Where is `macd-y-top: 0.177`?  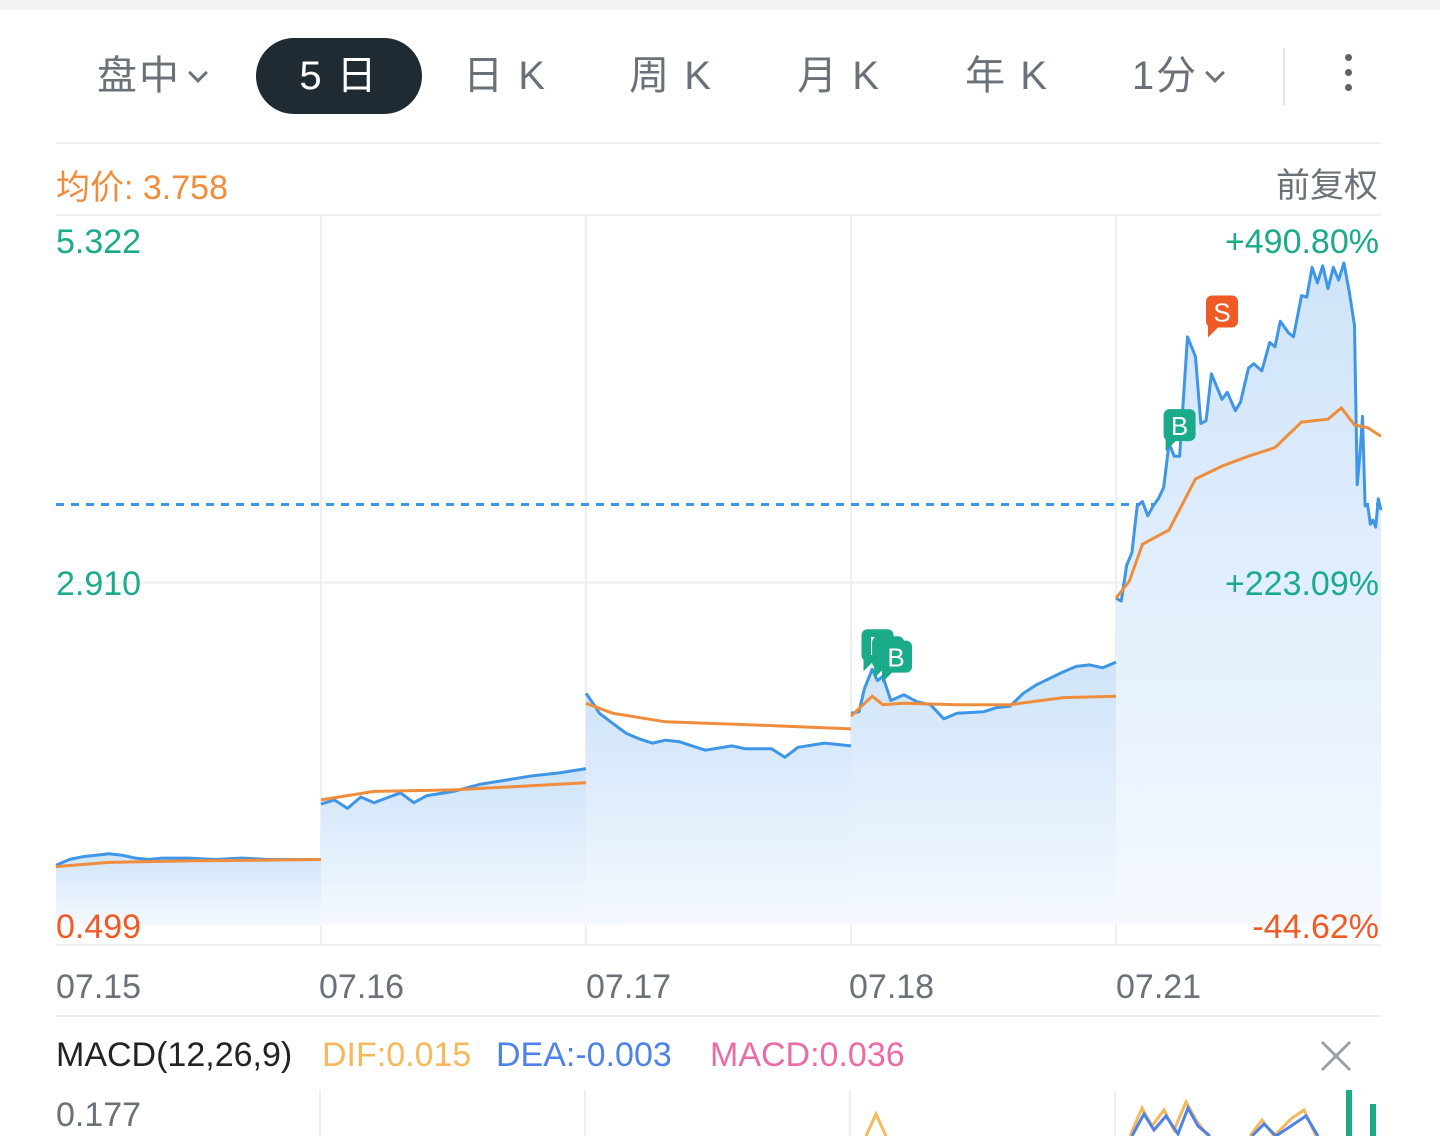 macd-y-top: 0.177 is located at coordinates (99, 1115).